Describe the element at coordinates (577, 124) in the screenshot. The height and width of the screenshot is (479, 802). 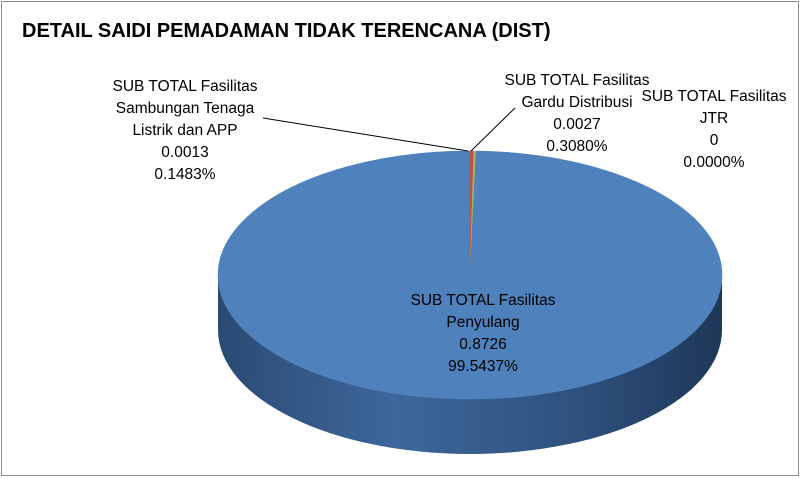
I see `label-value: 0.0027` at that location.